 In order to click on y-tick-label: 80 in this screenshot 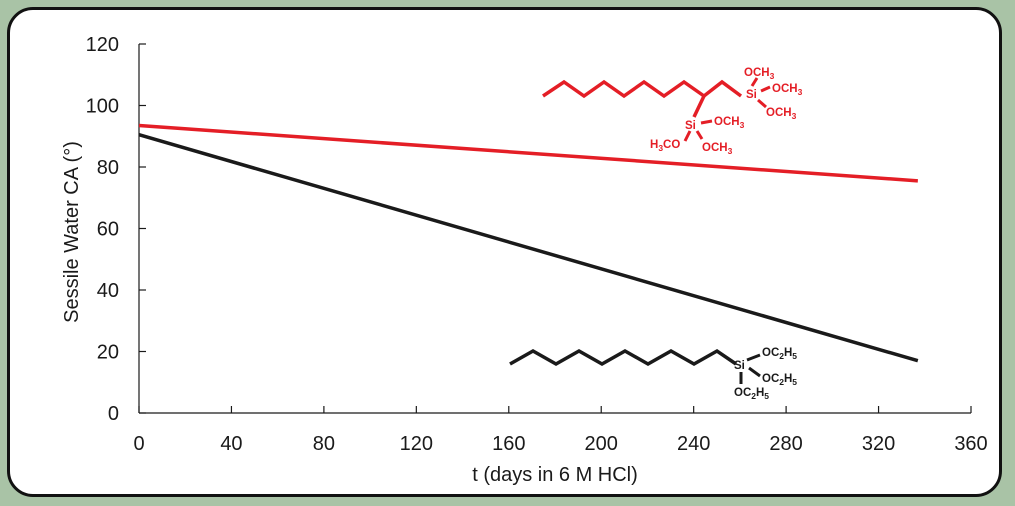, I will do `click(108, 168)`.